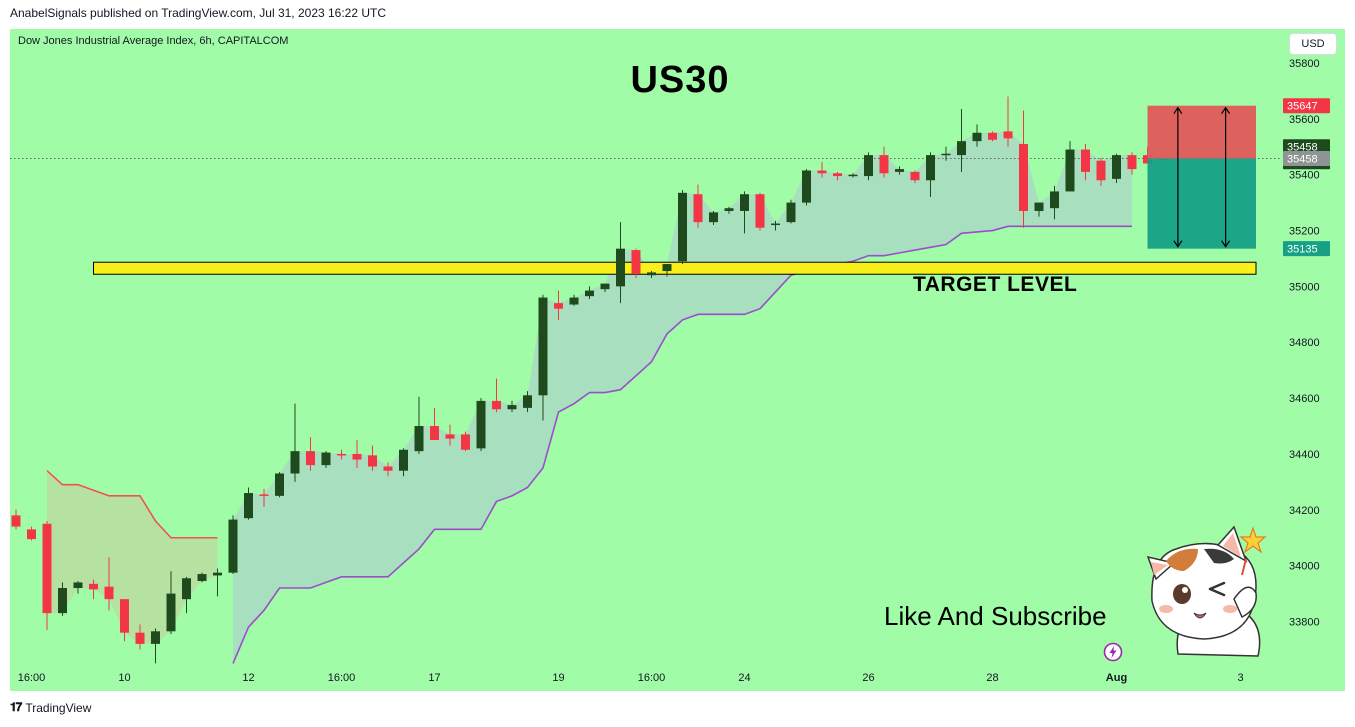  Describe the element at coordinates (1206, 591) in the screenshot. I see `cat-sticker-icon` at that location.